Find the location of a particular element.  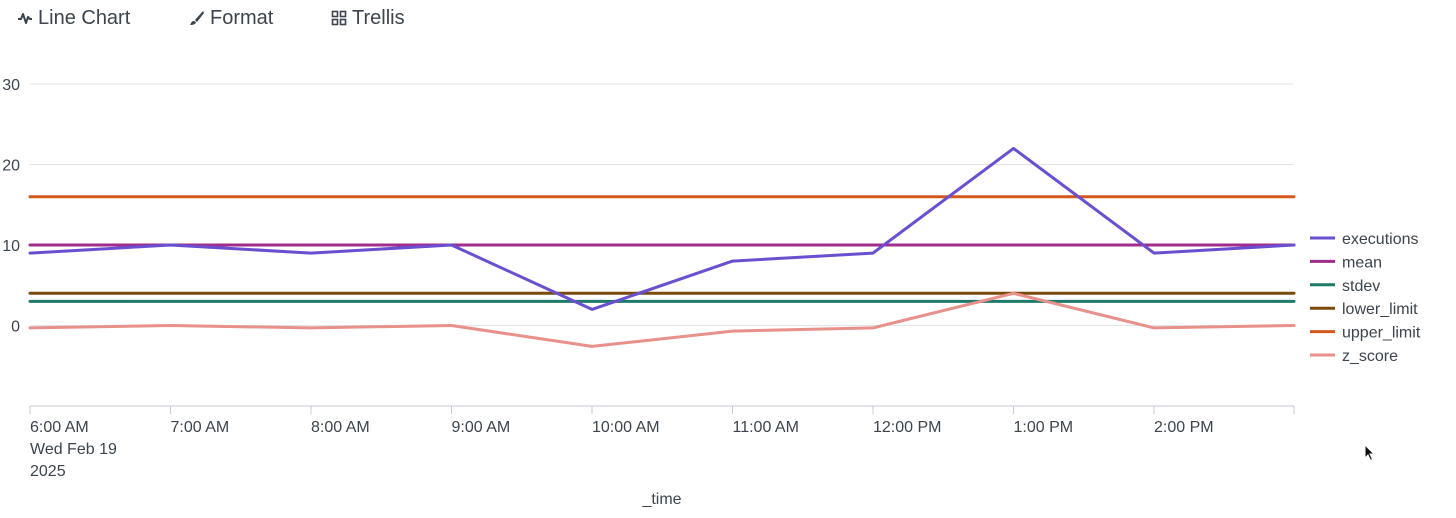

x-tick-label: 9:00 AM is located at coordinates (481, 427).